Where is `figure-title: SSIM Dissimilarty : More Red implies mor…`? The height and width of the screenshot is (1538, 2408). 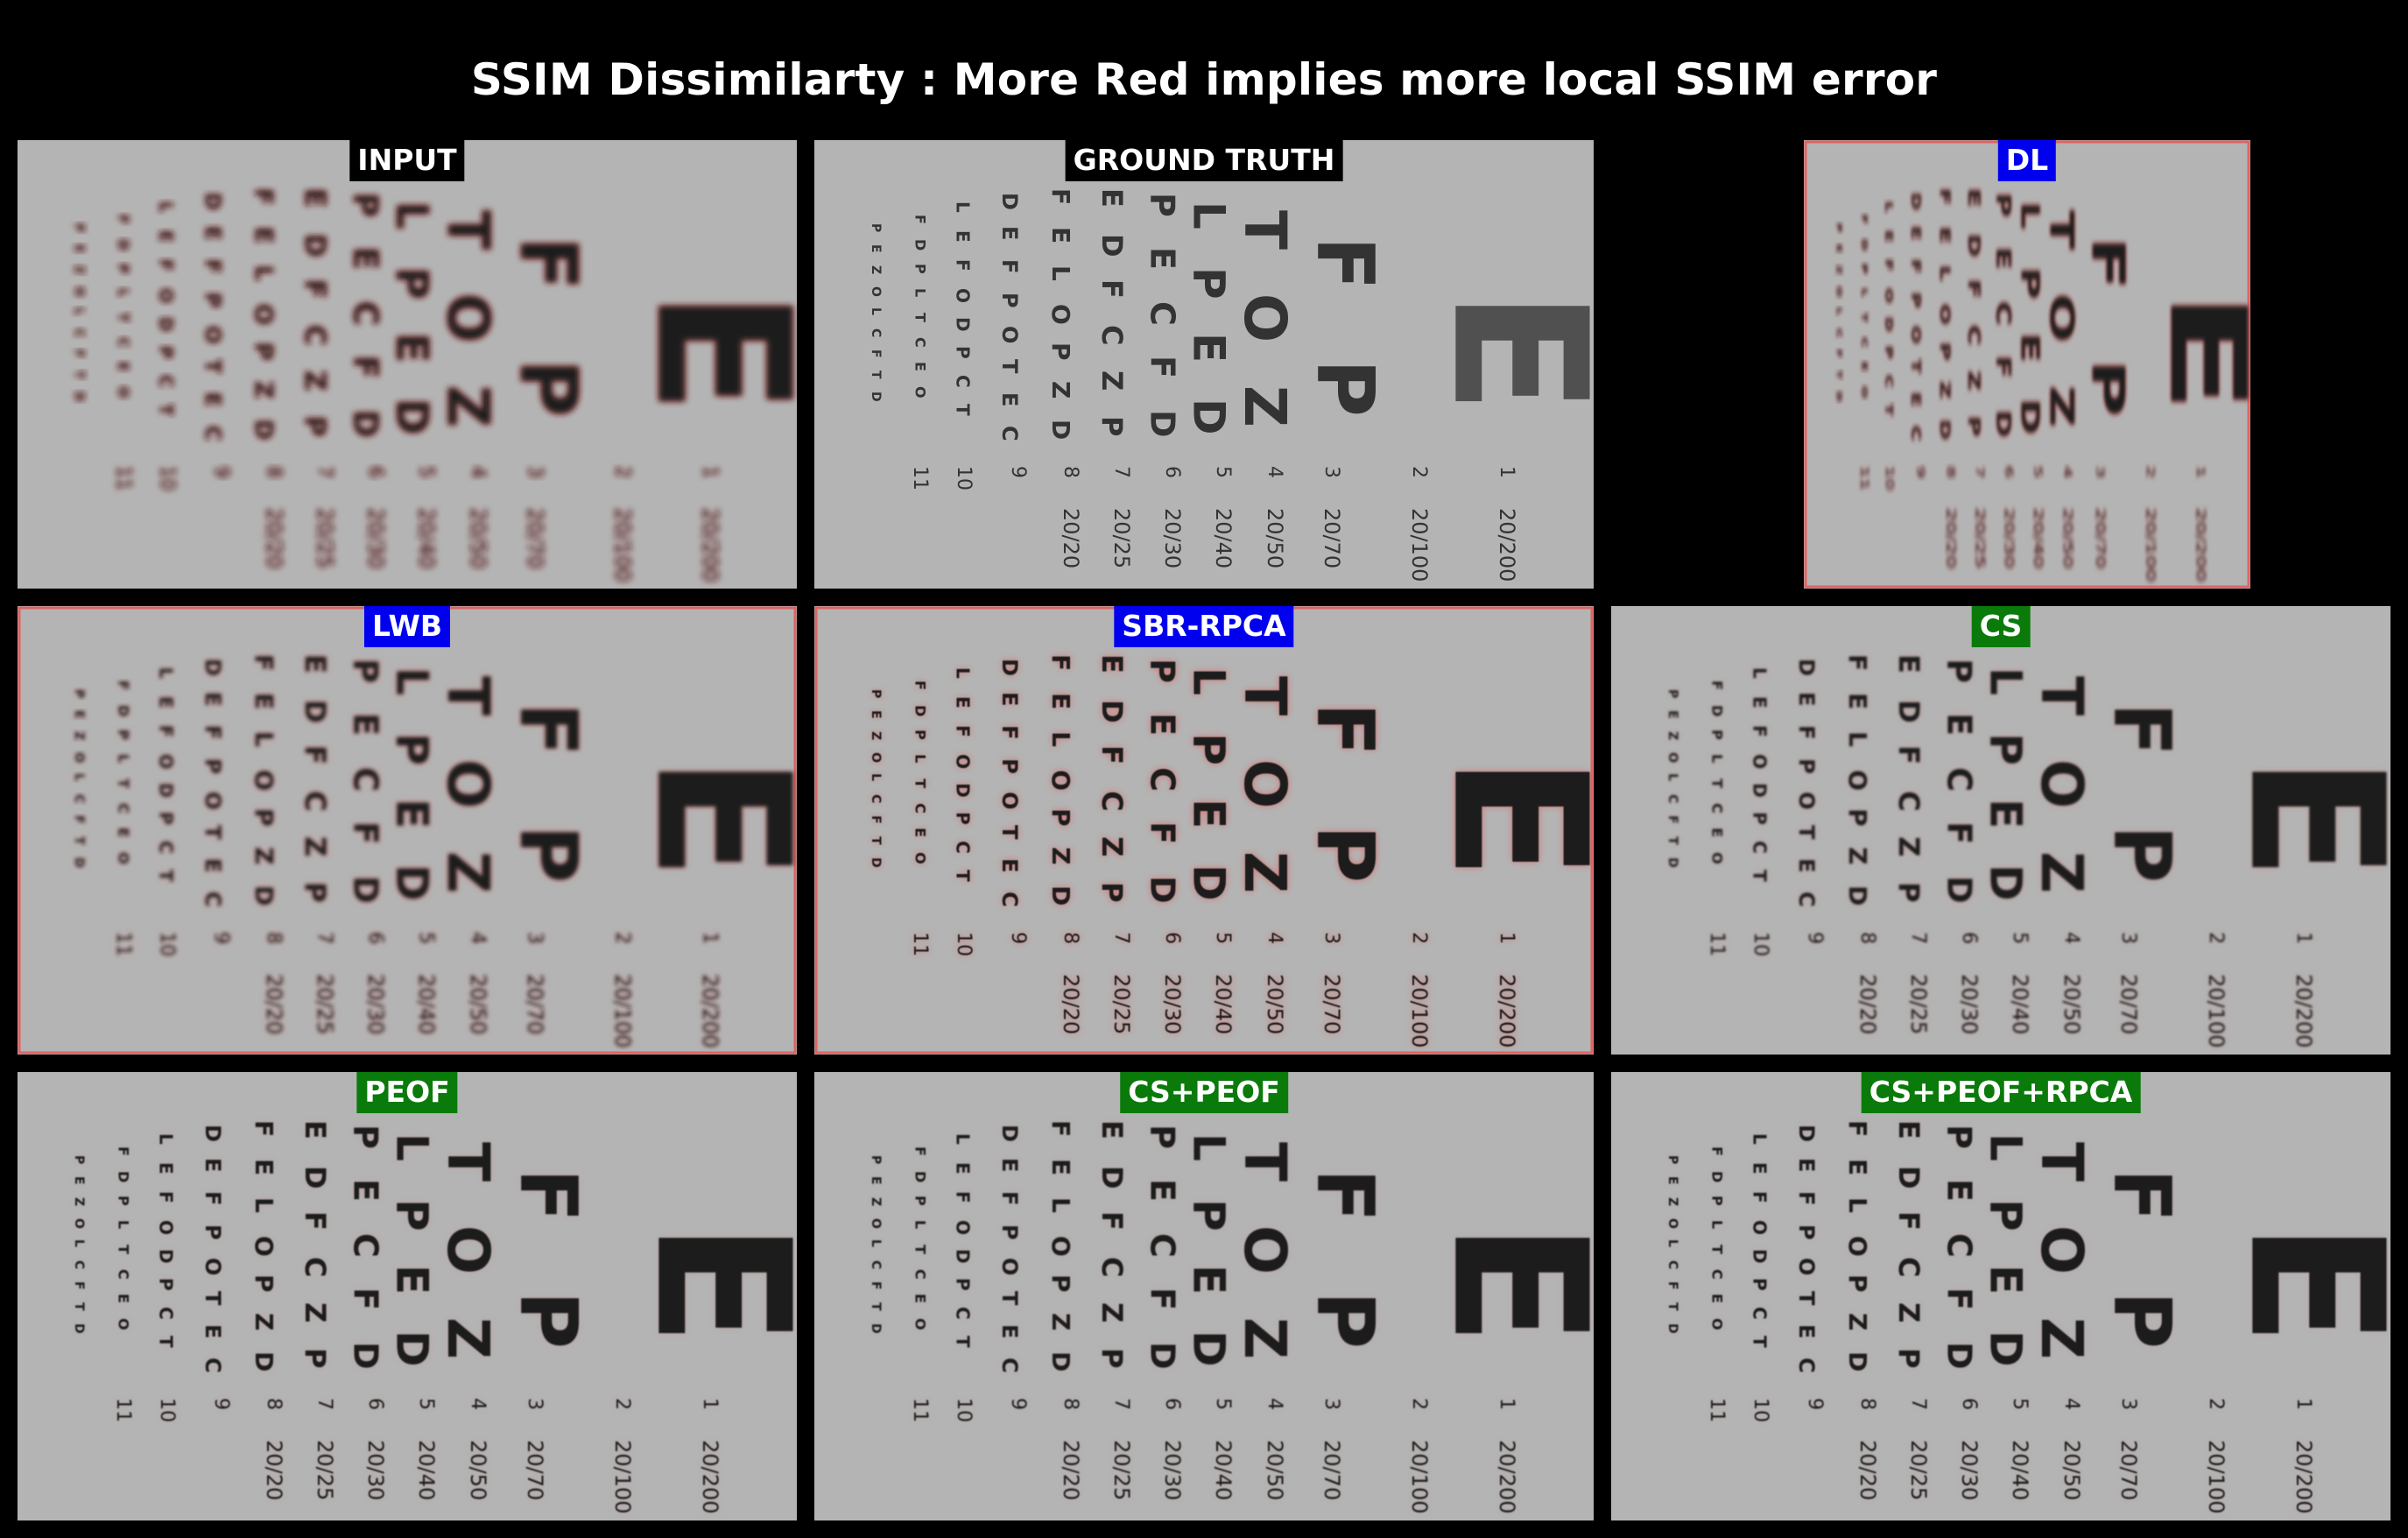 figure-title: SSIM Dissimilarty : More Red implies mor… is located at coordinates (1204, 79).